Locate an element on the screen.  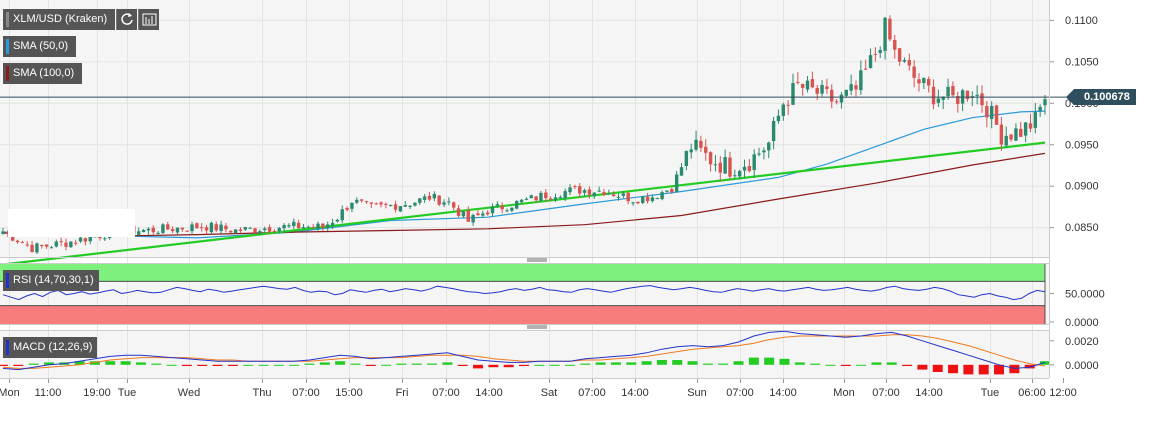
sma100-legend: SMA (100,0) is located at coordinates (42, 73).